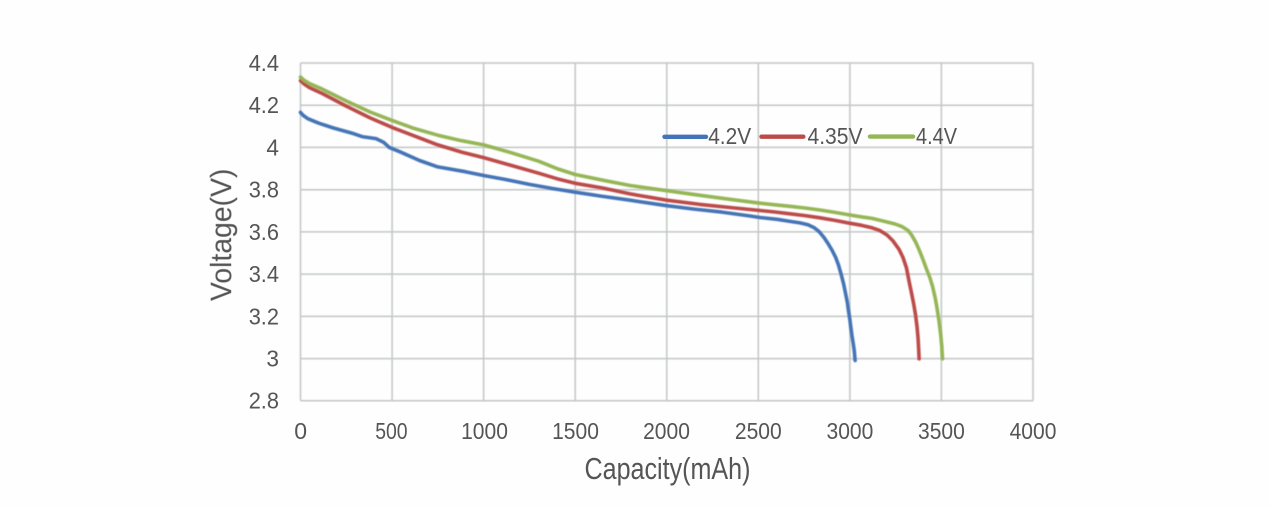  Describe the element at coordinates (300, 431) in the screenshot. I see `svg-text: 0` at that location.